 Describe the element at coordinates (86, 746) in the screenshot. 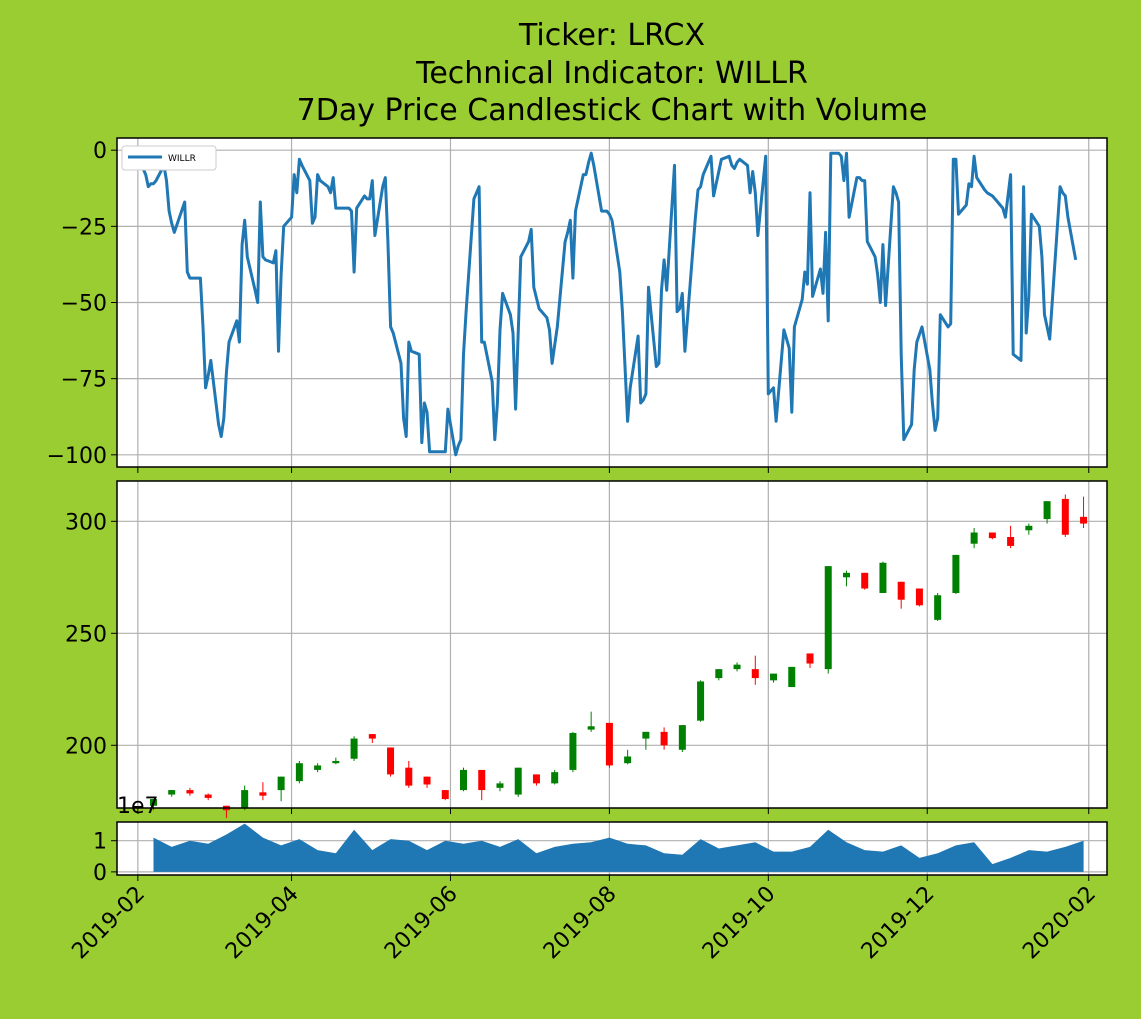

I see `price-ytick-label: 200` at that location.